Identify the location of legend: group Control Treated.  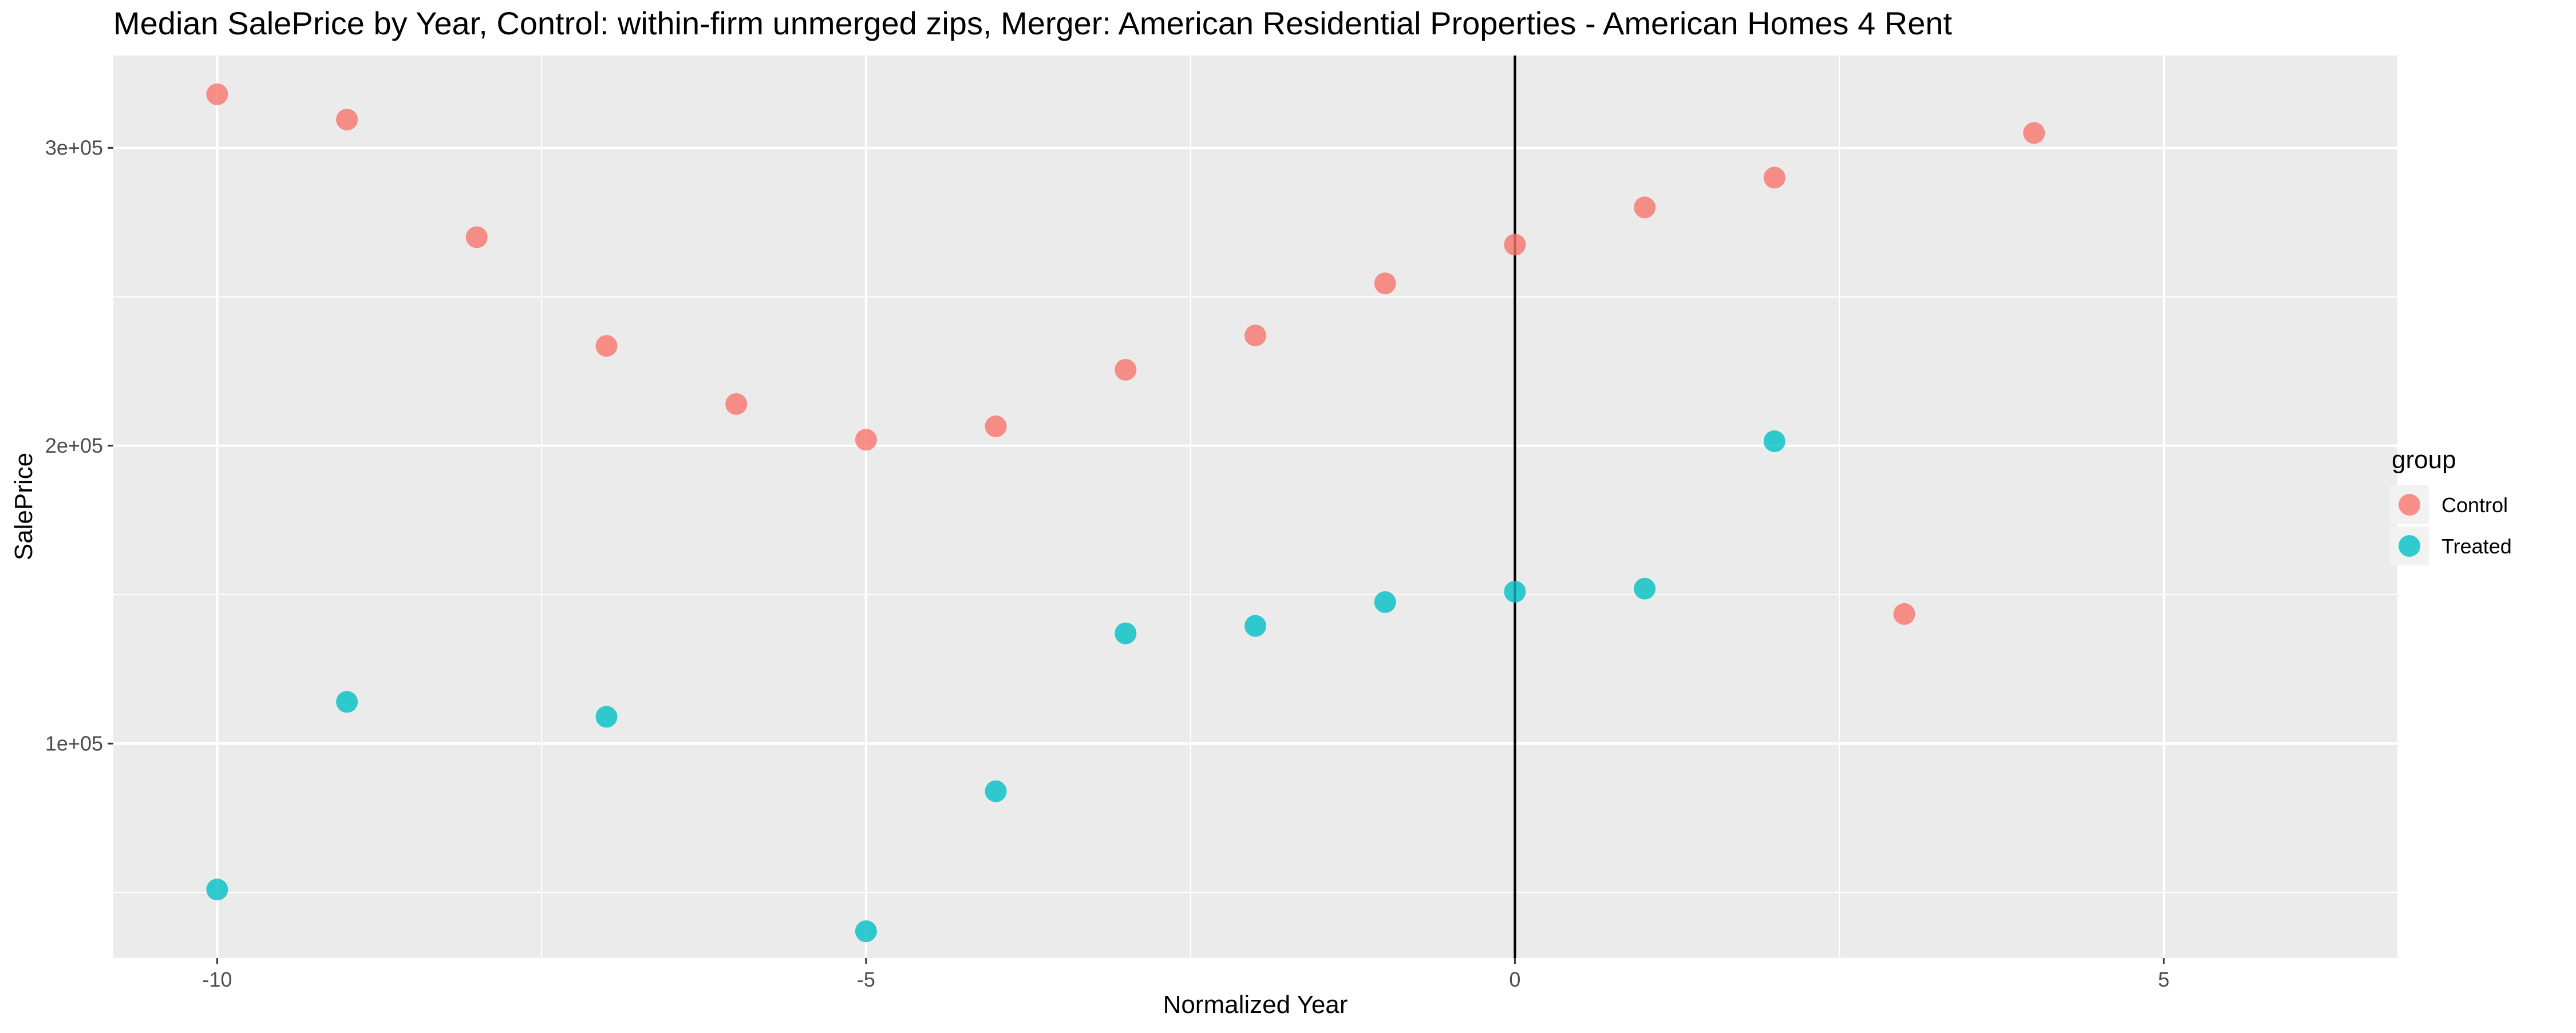
(2451, 505).